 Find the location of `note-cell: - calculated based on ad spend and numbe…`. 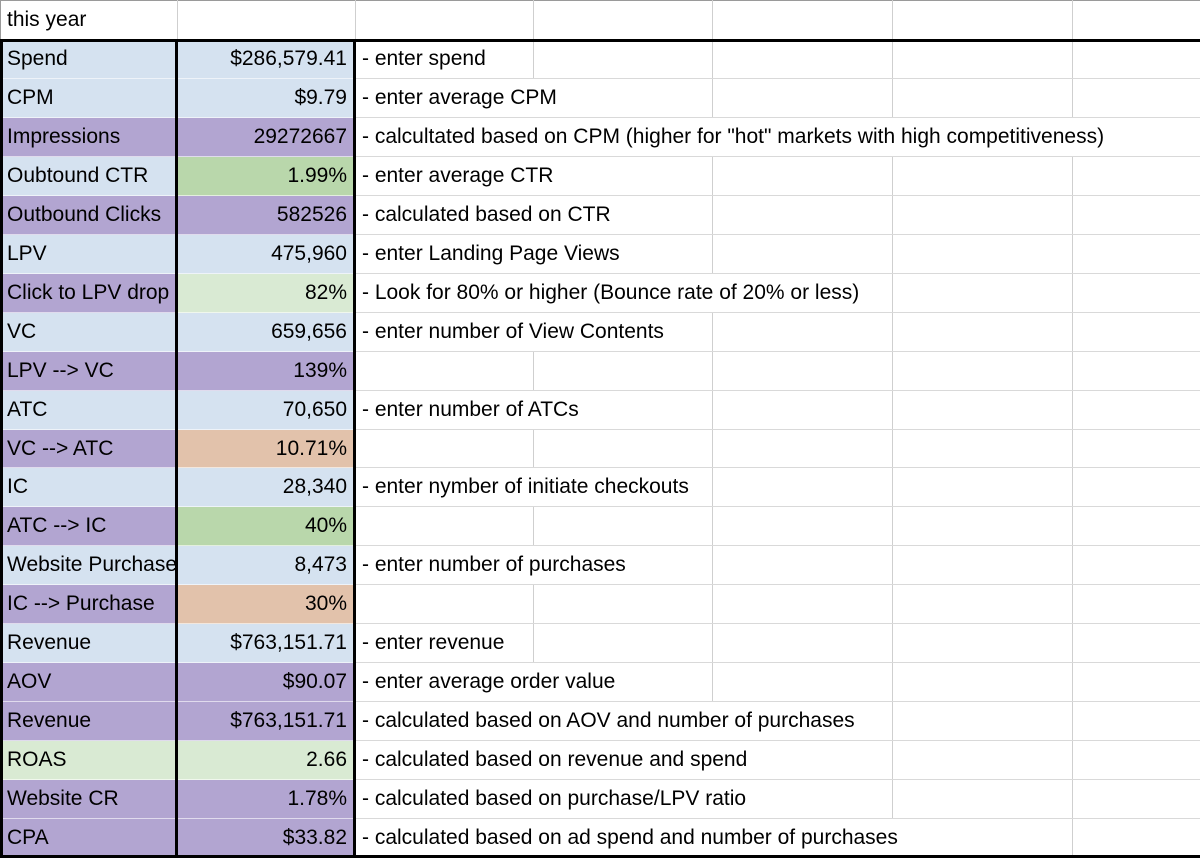

note-cell: - calculated based on ad spend and numbe… is located at coordinates (777, 838).